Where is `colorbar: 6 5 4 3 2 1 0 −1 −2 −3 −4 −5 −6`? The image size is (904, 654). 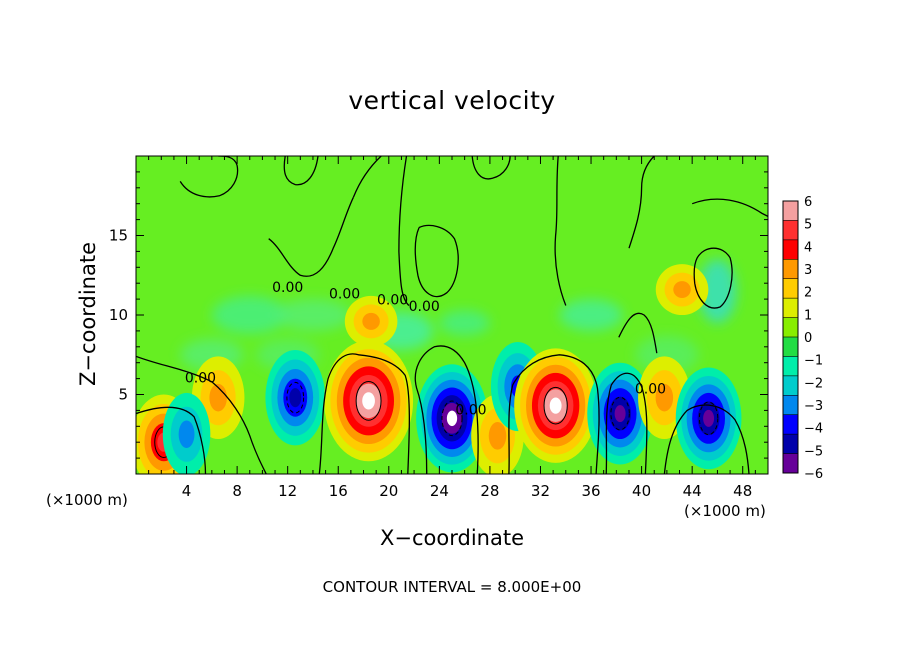 colorbar: 6 5 4 3 2 1 0 −1 −2 −3 −4 −5 −6 is located at coordinates (802, 338).